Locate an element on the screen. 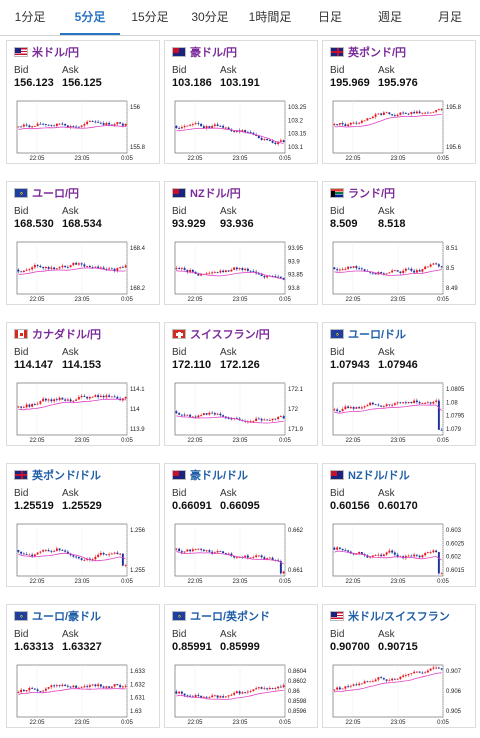  chart-area: 22:05 23:05 0:05 93.95 93.9 93.85 93.8 is located at coordinates (243, 270).